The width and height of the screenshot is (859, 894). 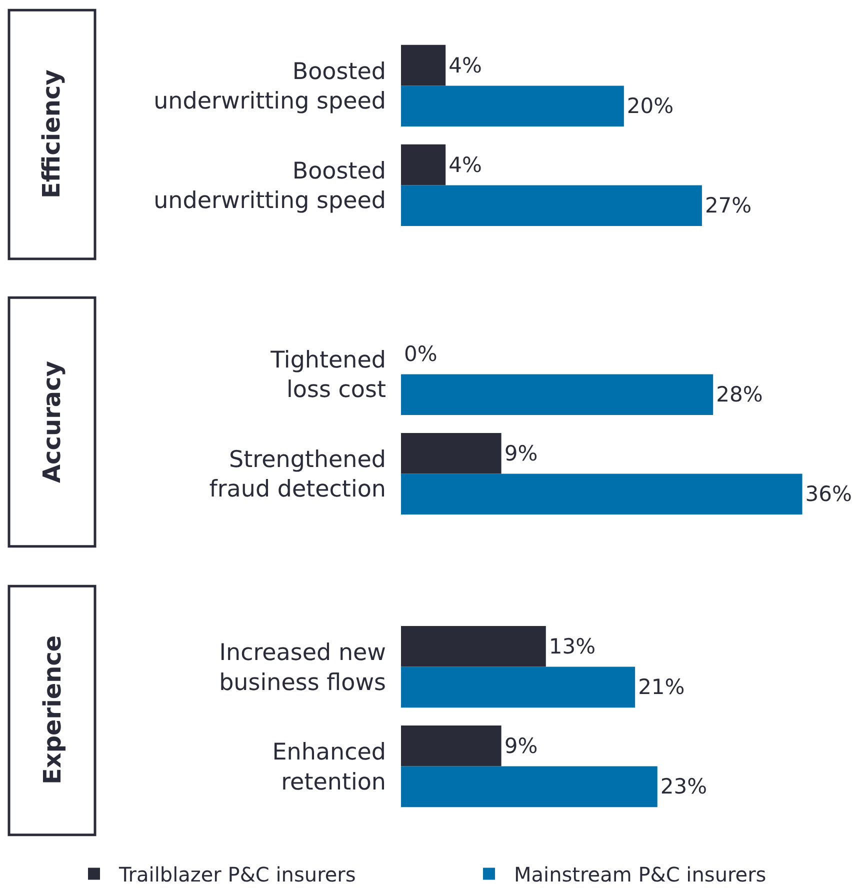 I want to click on y-tick-label: Increased new business flows, so click(x=302, y=668).